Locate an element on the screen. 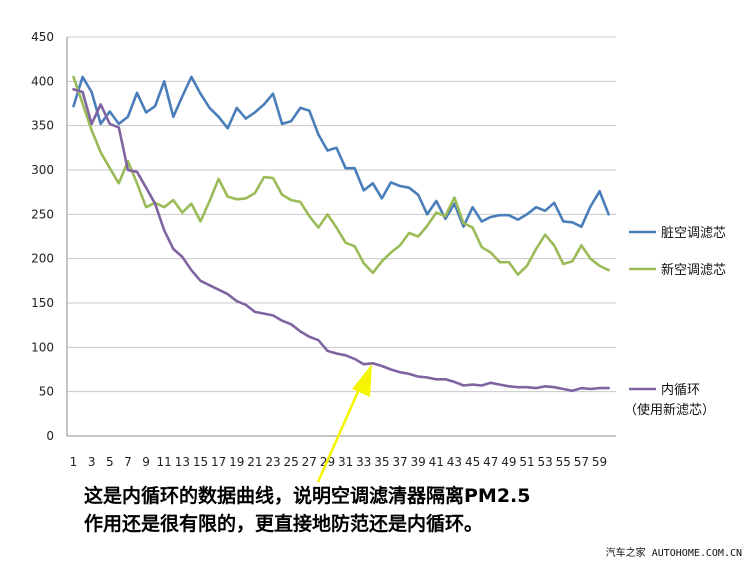  watermark: 汽车之家 AUTOHOME.COM.CN is located at coordinates (674, 552).